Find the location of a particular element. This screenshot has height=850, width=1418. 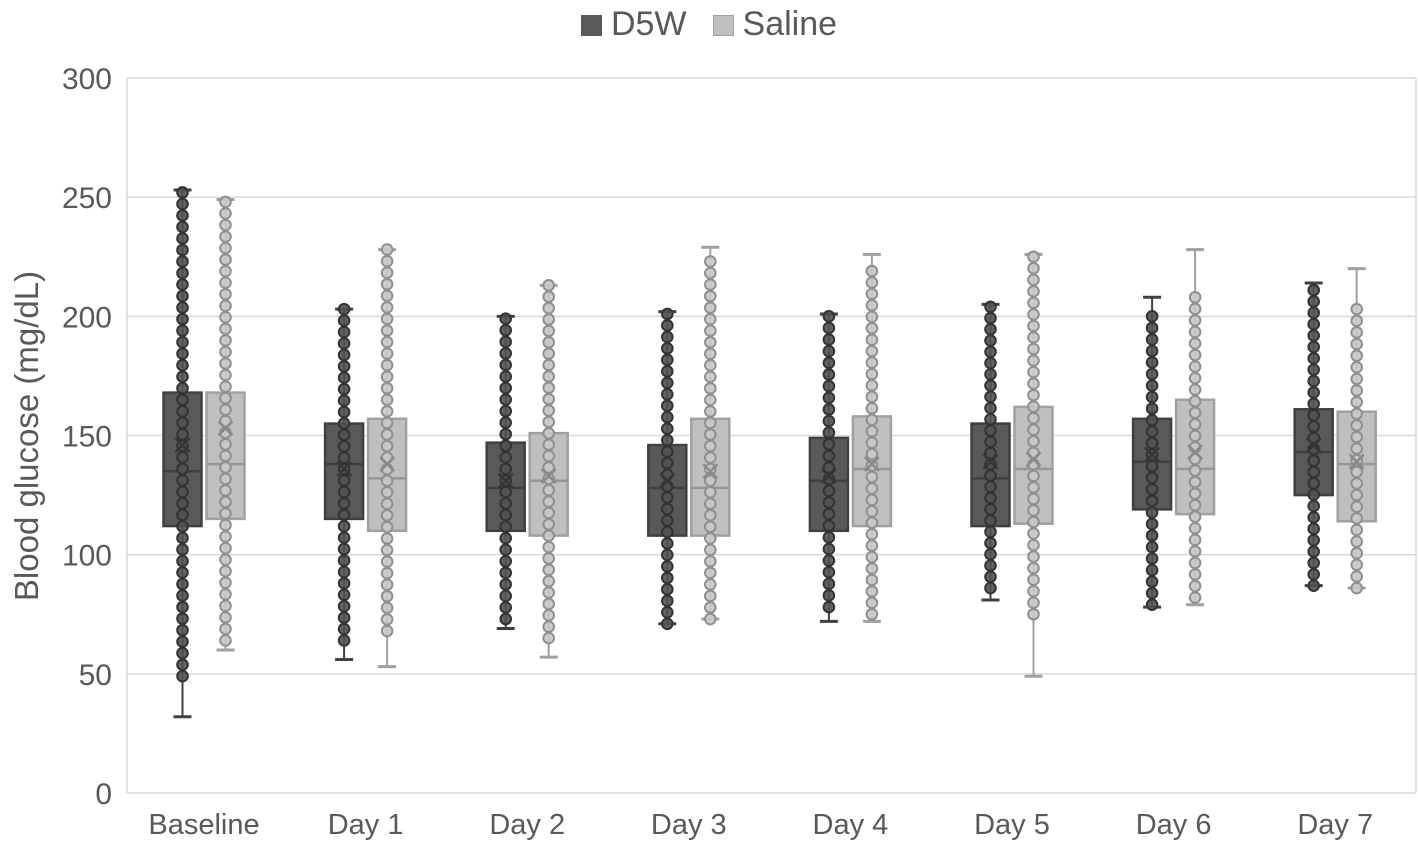

legend-label-d5w: D5W is located at coordinates (648, 24).